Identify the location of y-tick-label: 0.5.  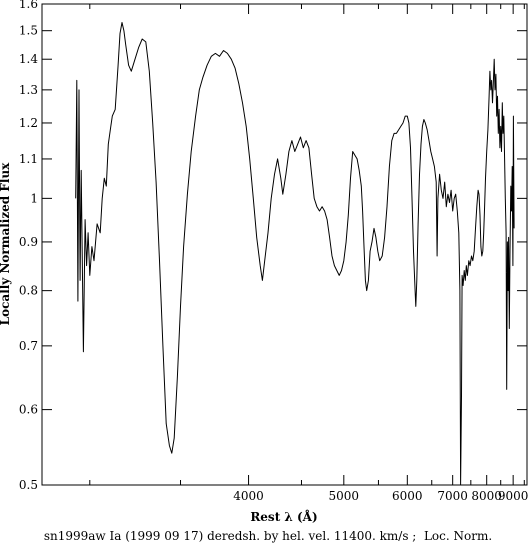
(28, 485).